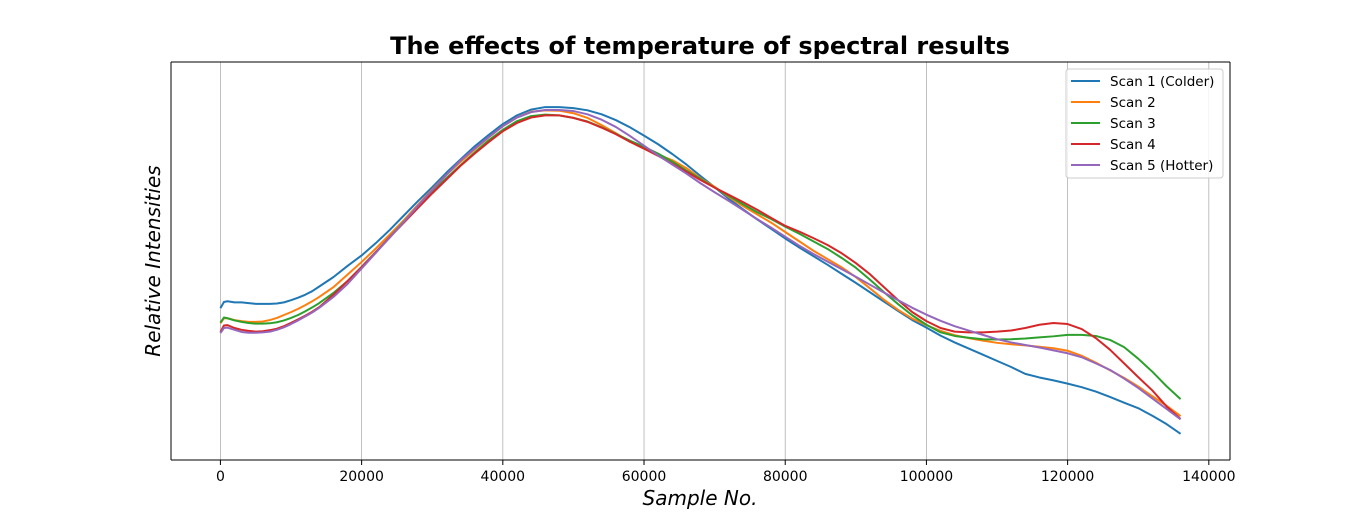  I want to click on legend-label-2: Scan 2, so click(1133, 103).